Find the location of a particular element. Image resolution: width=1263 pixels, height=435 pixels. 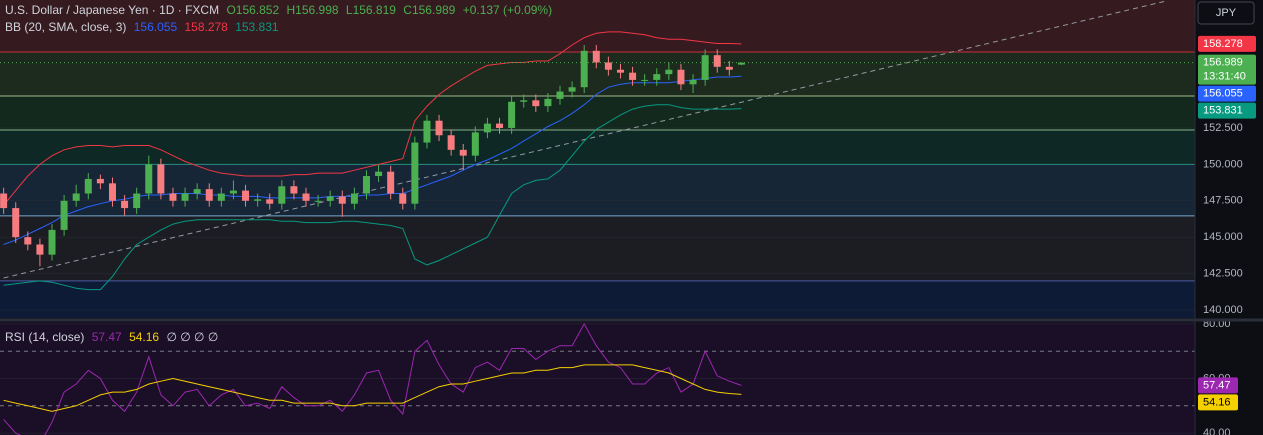

rsi-tag-label: 54.16 is located at coordinates (1217, 402).